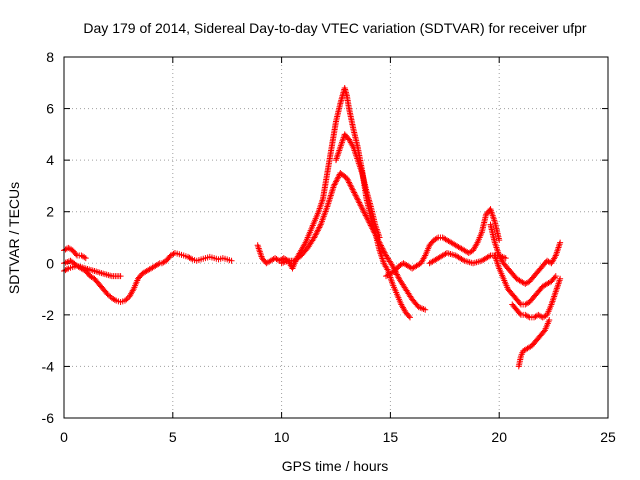 Image resolution: width=640 pixels, height=480 pixels. What do you see at coordinates (282, 437) in the screenshot?
I see `x-tick-label: 10` at bounding box center [282, 437].